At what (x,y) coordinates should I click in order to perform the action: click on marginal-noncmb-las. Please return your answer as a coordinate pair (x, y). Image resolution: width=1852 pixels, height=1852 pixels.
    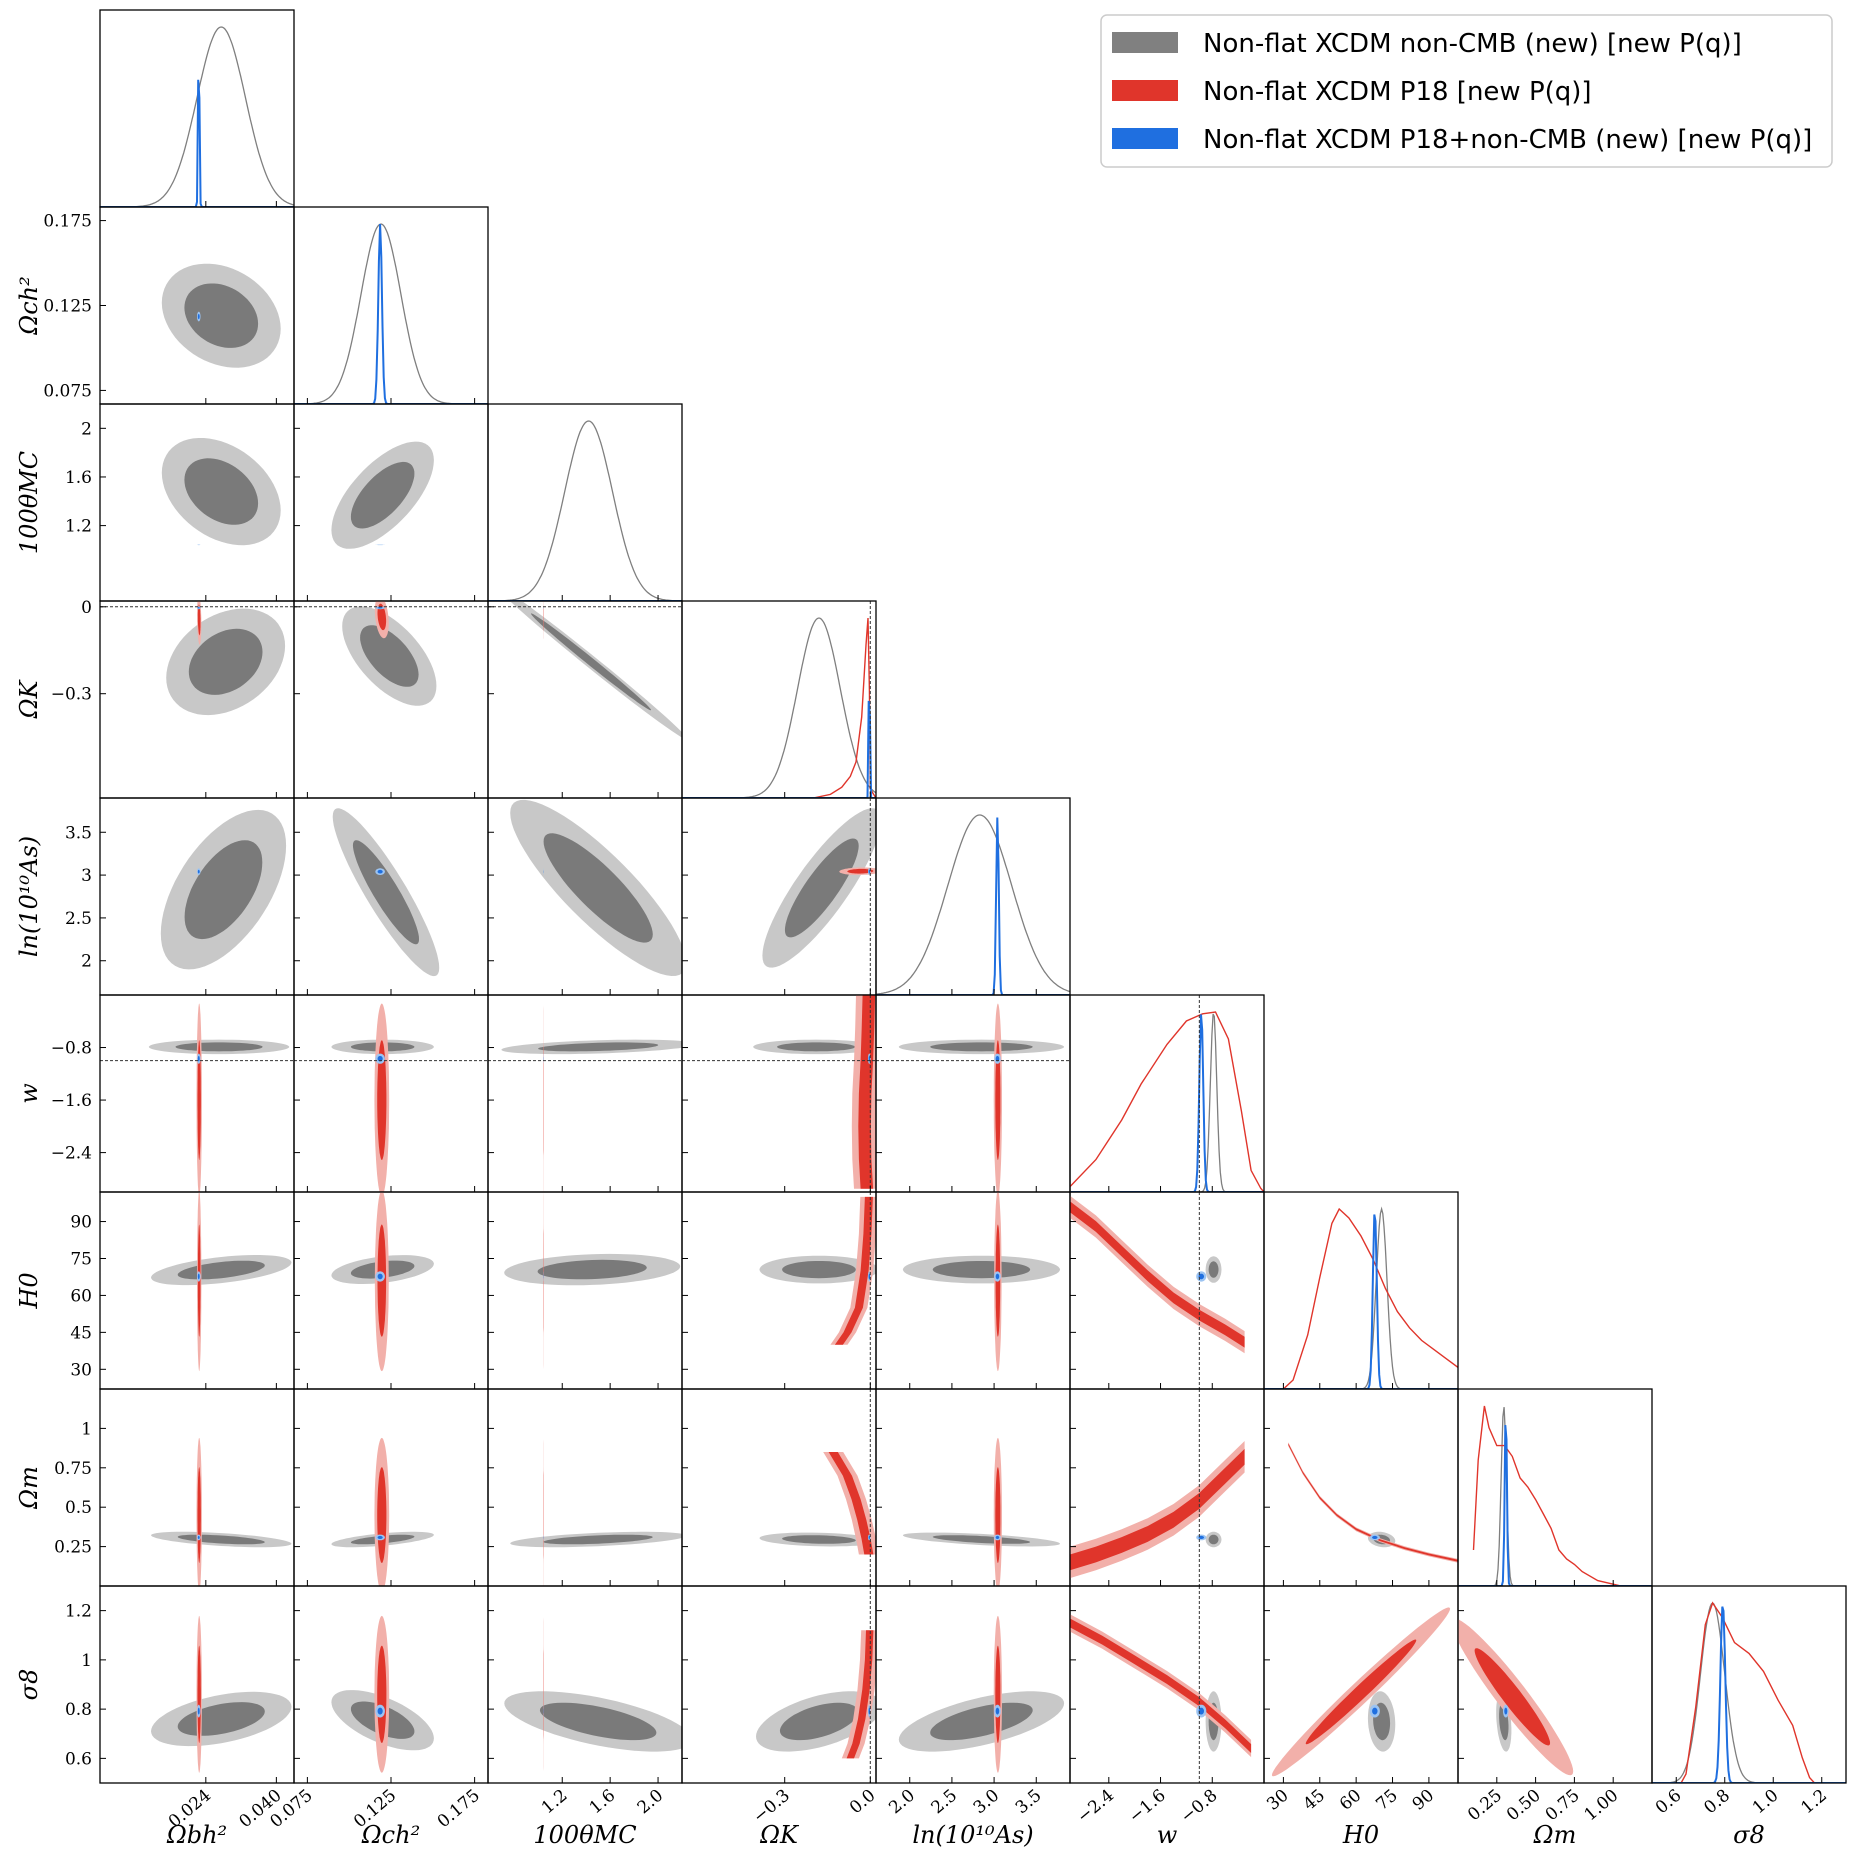
    Looking at the image, I should click on (973, 904).